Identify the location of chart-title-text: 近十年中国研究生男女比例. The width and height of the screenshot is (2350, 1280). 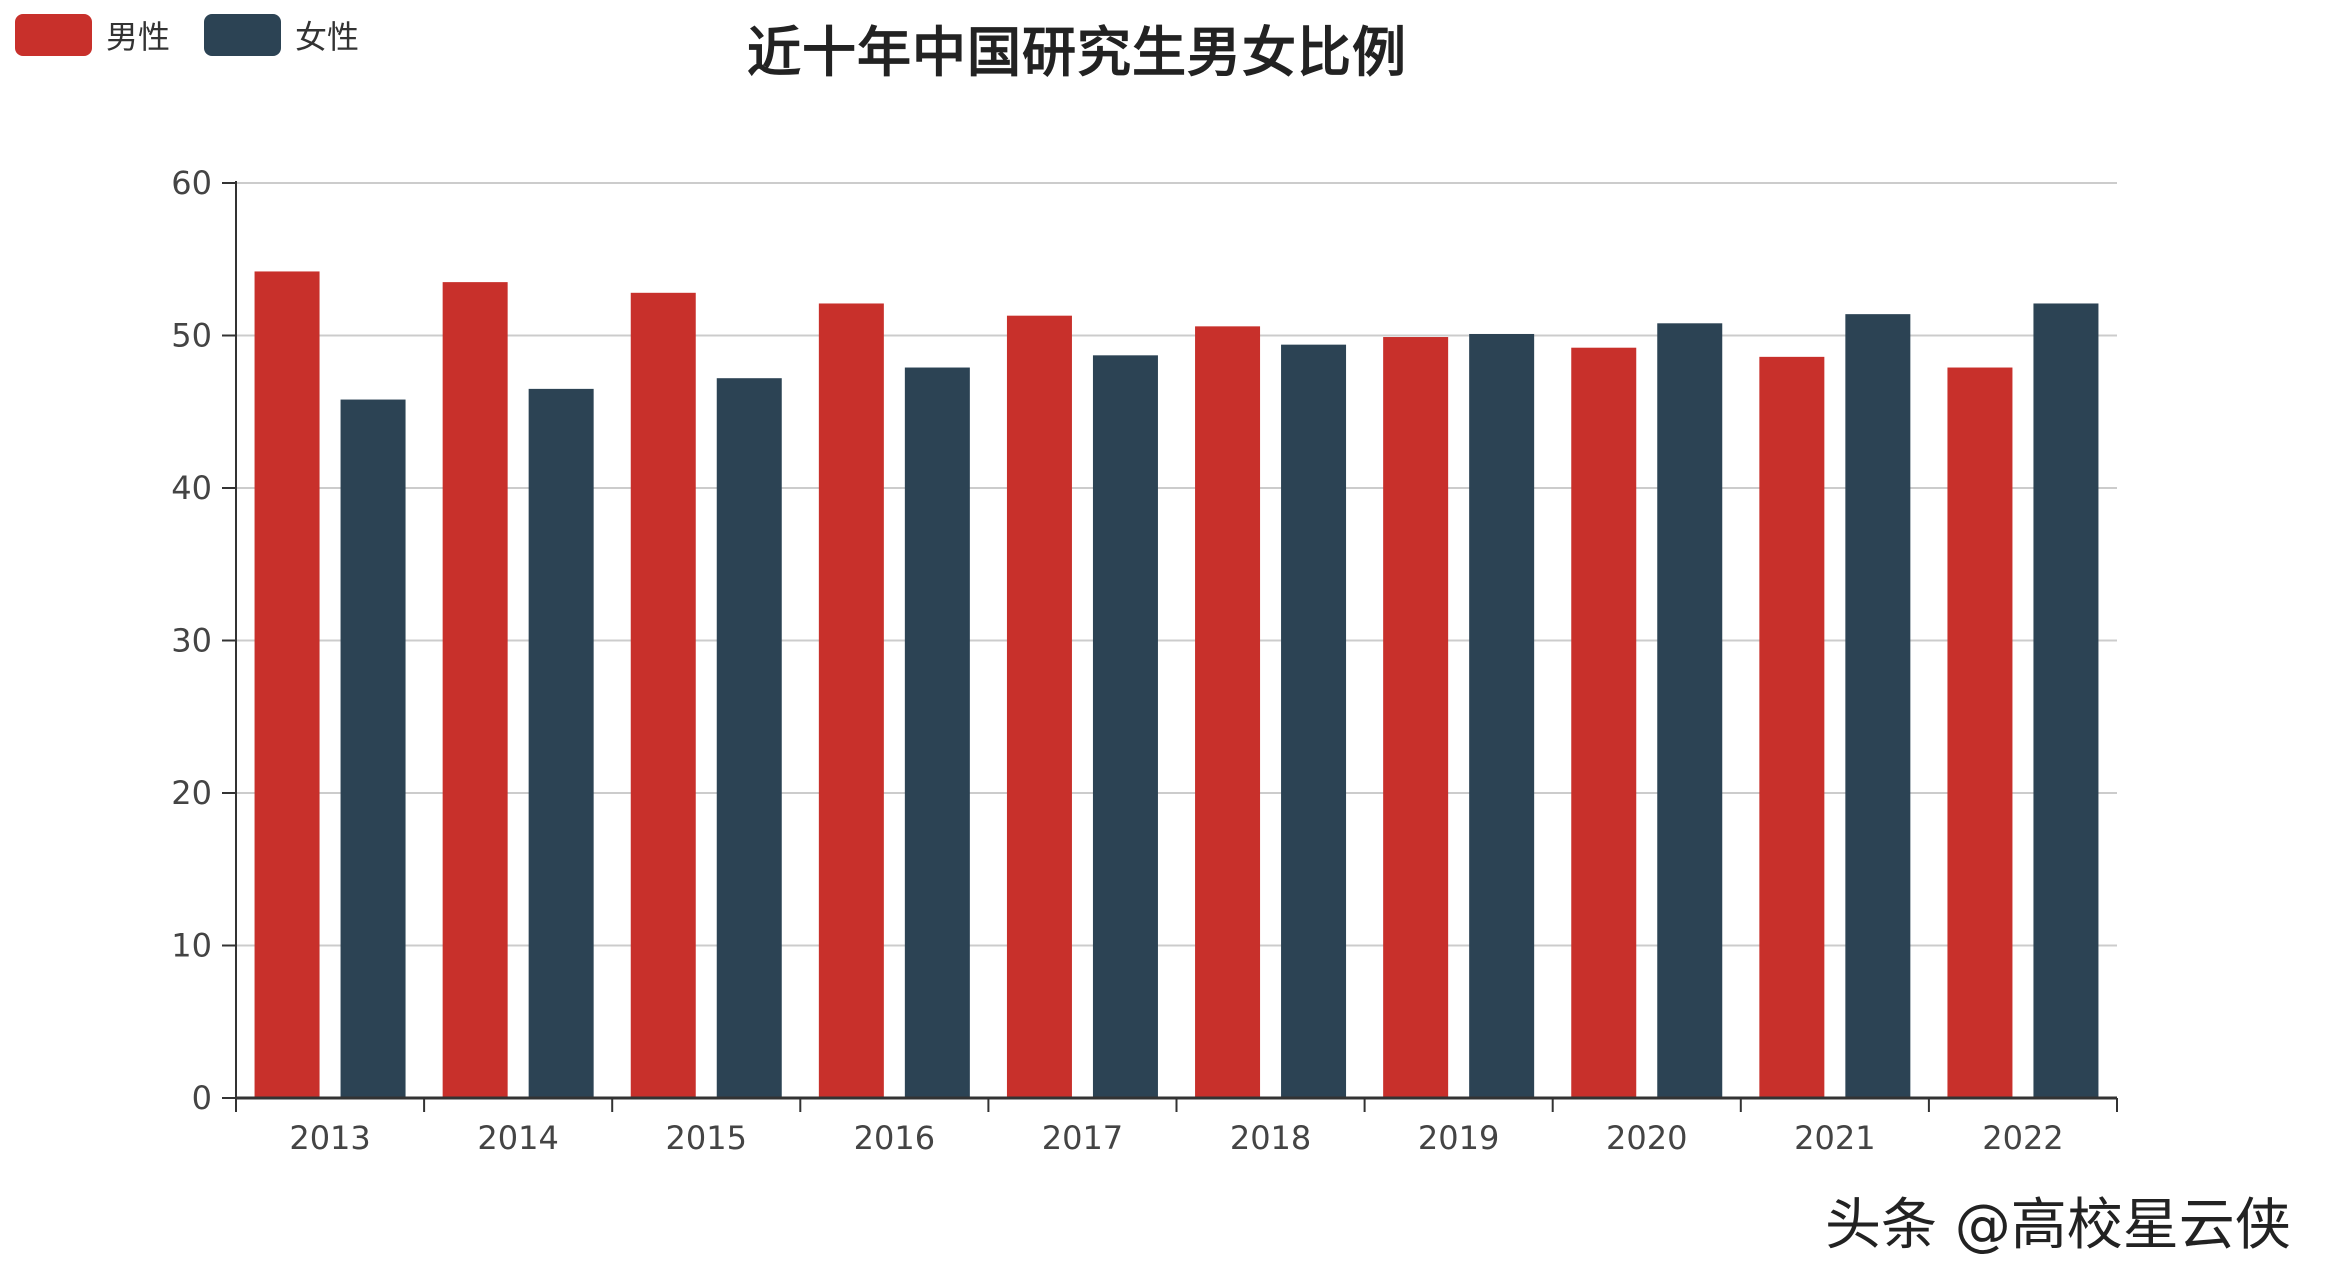
(1077, 52).